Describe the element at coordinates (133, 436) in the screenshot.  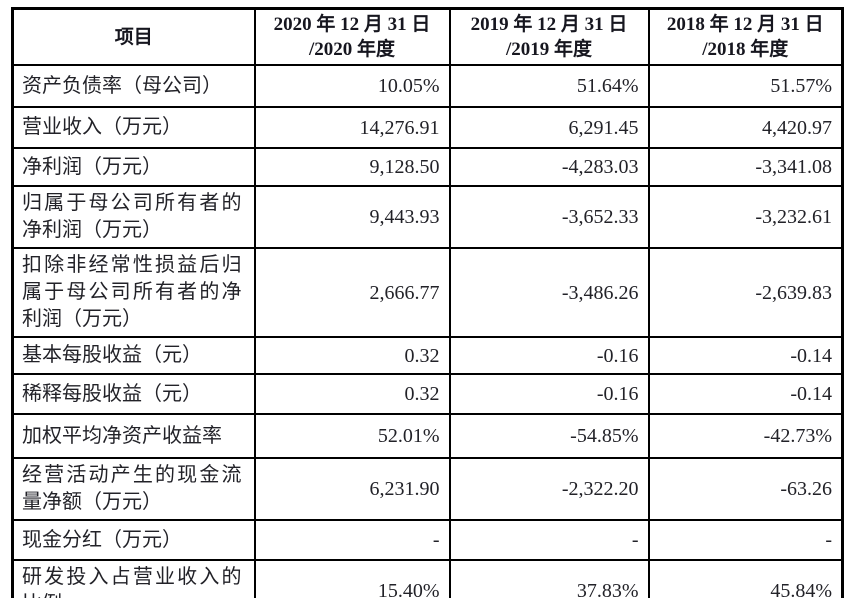
I see `row-label: 加权平均净资产收益率` at that location.